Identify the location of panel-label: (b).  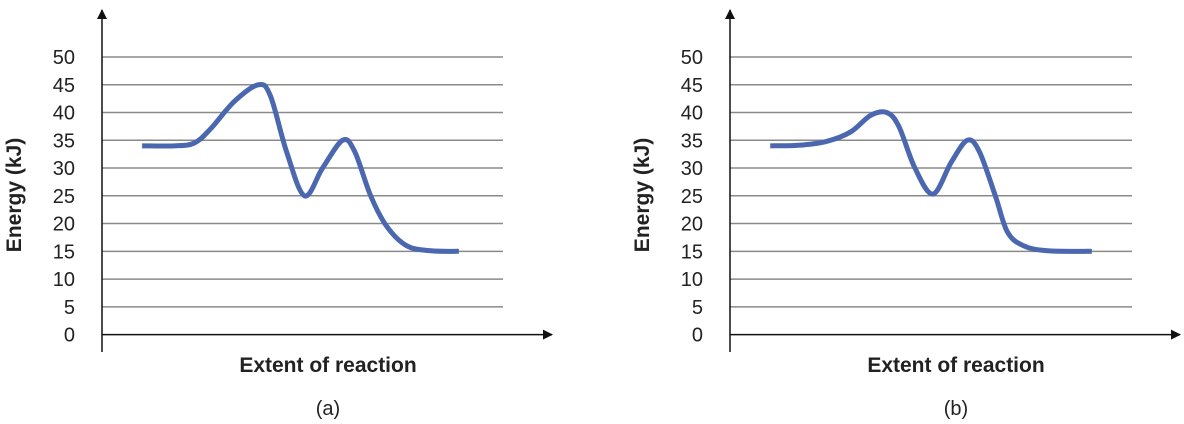
(956, 409).